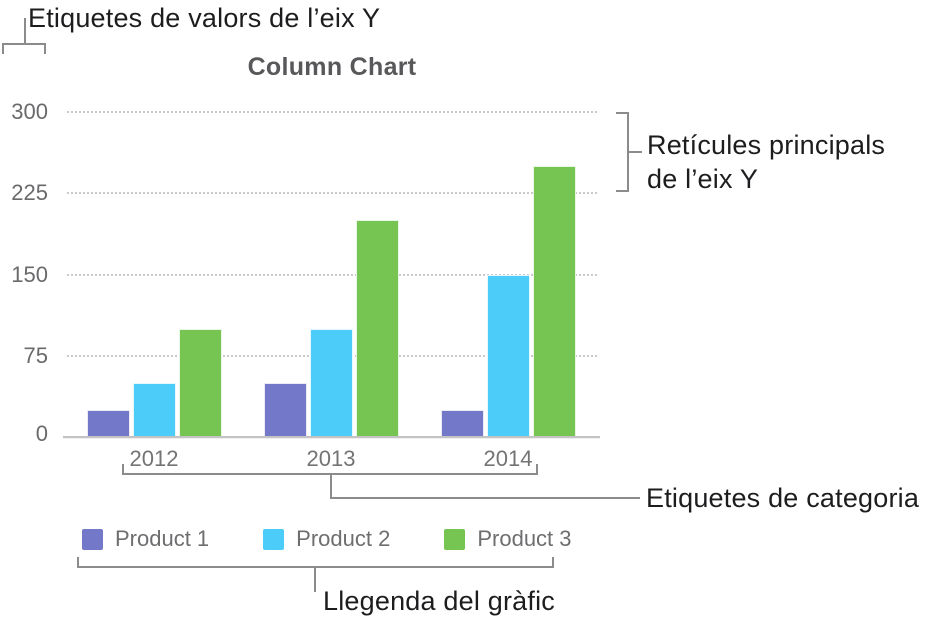 This screenshot has width=940, height=627. What do you see at coordinates (439, 601) in the screenshot?
I see `annotation-legend: Llegenda del gràfic` at bounding box center [439, 601].